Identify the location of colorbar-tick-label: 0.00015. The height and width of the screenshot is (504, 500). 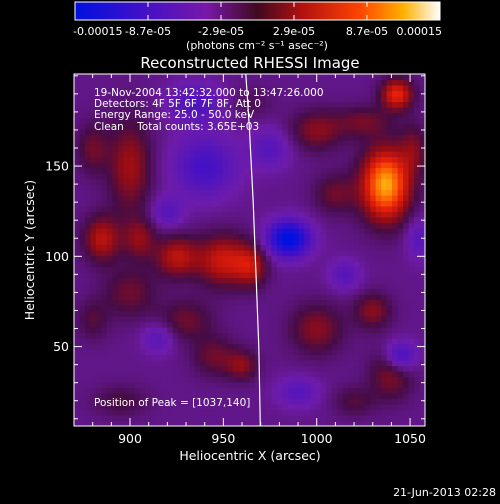
(420, 31).